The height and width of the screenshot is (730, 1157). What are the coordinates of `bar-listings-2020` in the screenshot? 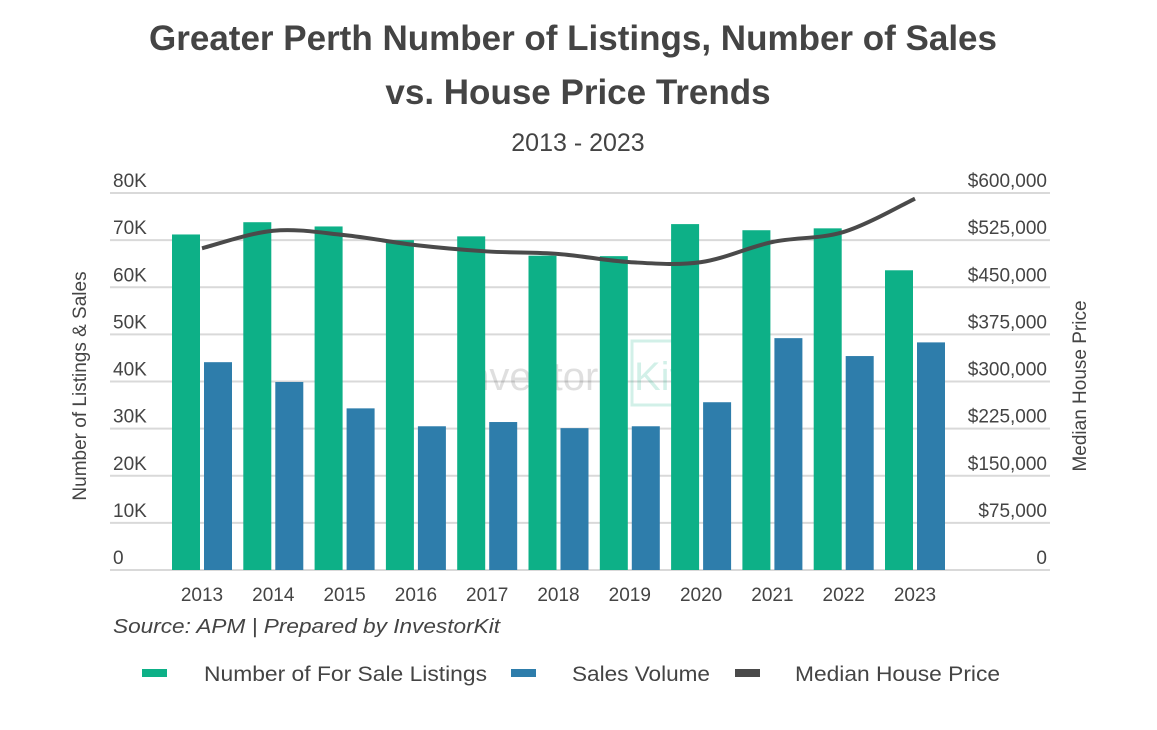 It's located at (685, 397).